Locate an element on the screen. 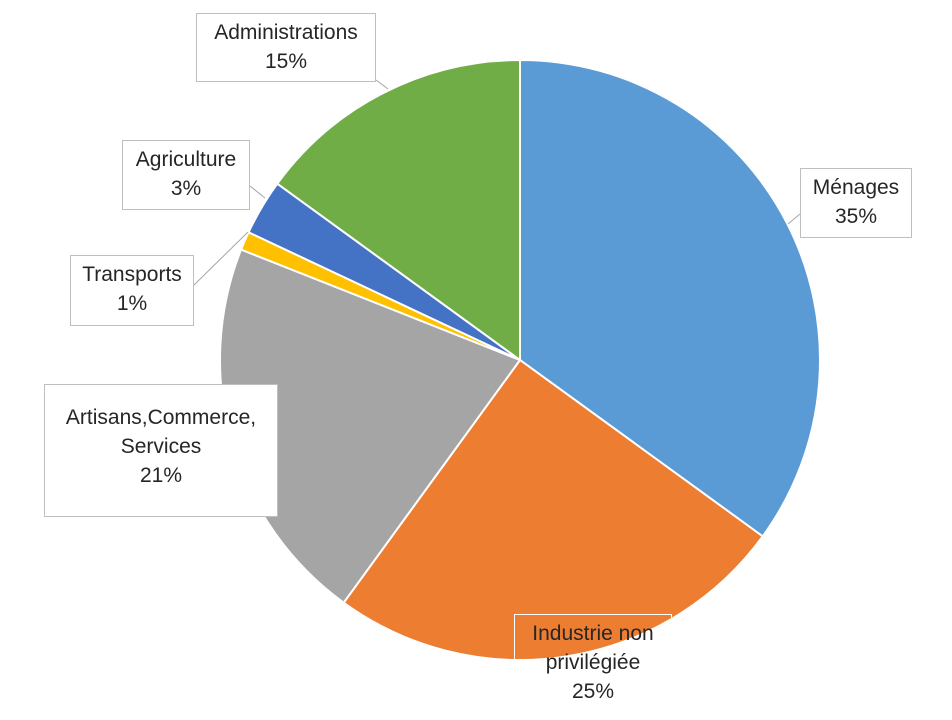  label-pct: 3% is located at coordinates (186, 188).